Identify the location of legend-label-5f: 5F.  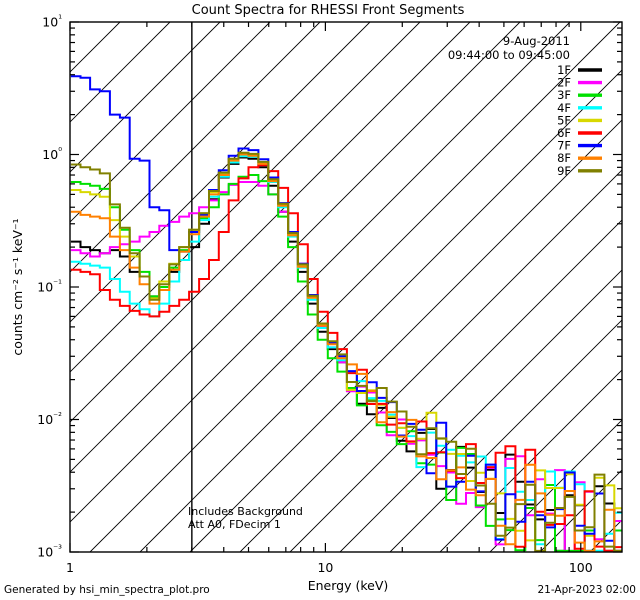
(564, 120).